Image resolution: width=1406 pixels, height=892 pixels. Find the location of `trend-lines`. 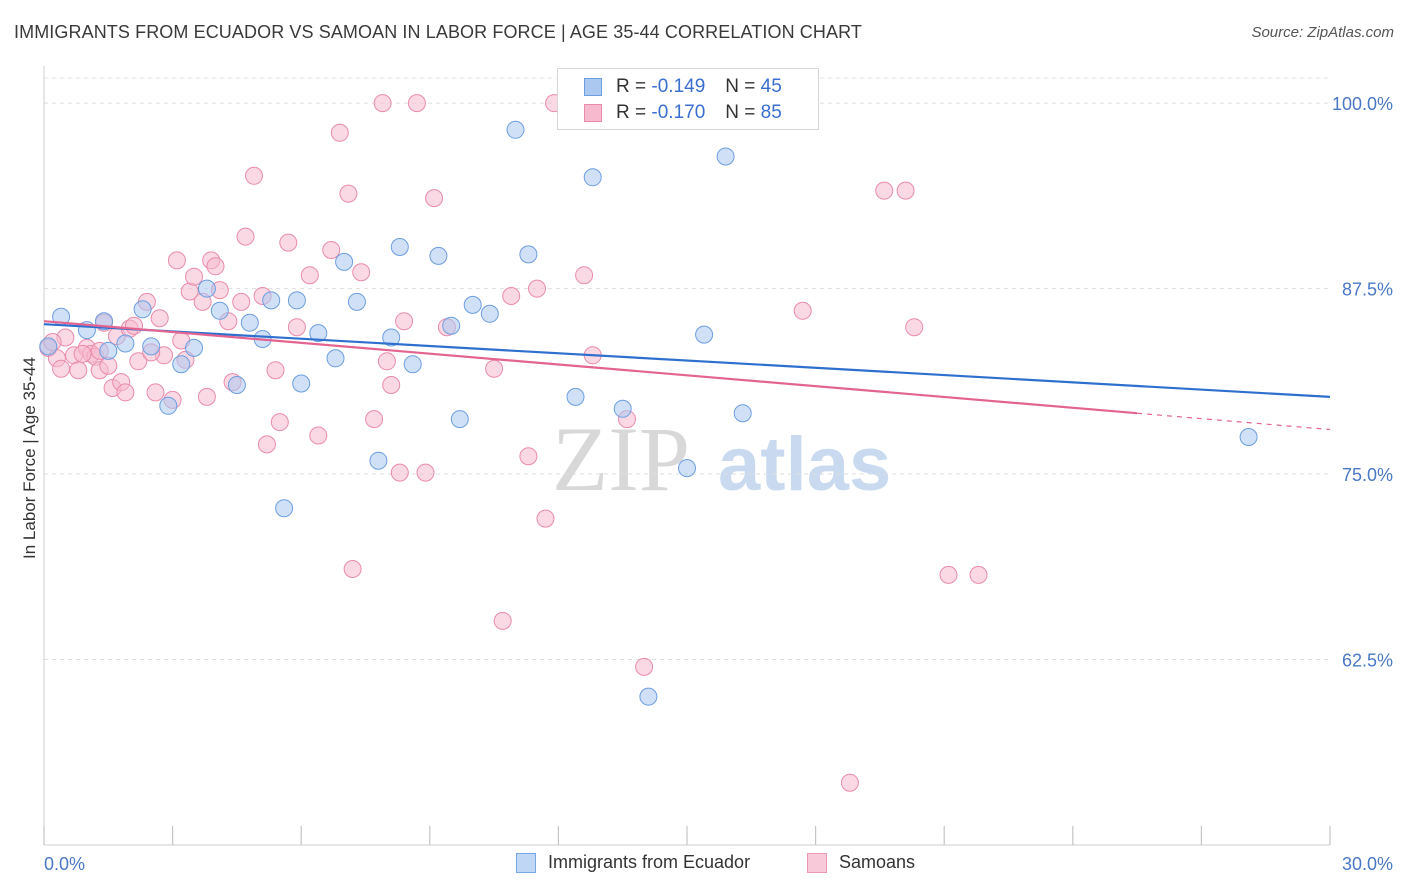

trend-lines is located at coordinates (687, 375).